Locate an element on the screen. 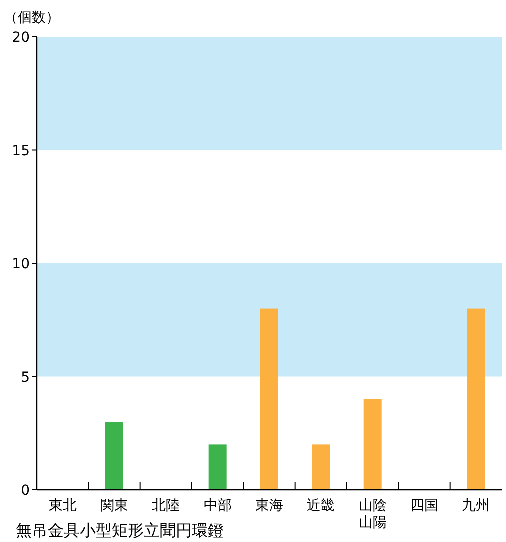 The height and width of the screenshot is (542, 506). y-tick-label: 0 is located at coordinates (25, 491).